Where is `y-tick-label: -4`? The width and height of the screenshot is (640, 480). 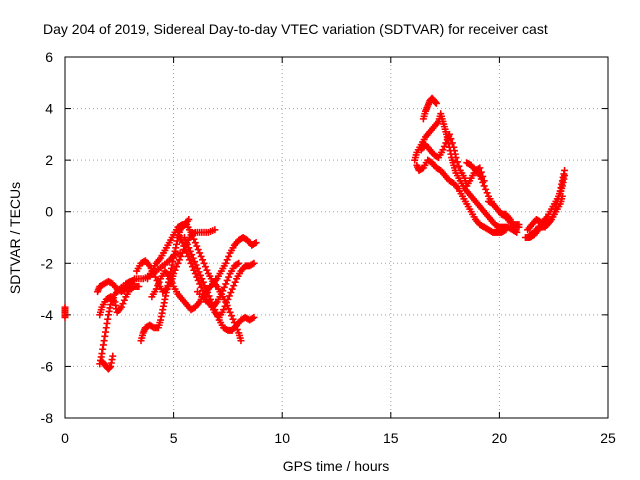 y-tick-label: -4 is located at coordinates (47, 315).